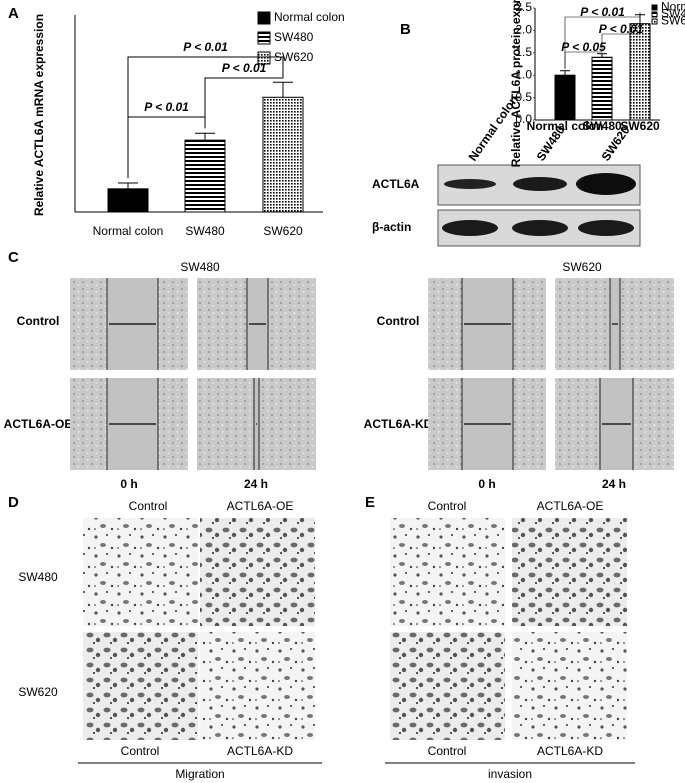 This screenshot has width=685, height=783. What do you see at coordinates (200, 267) in the screenshot?
I see `group-title: SW480` at bounding box center [200, 267].